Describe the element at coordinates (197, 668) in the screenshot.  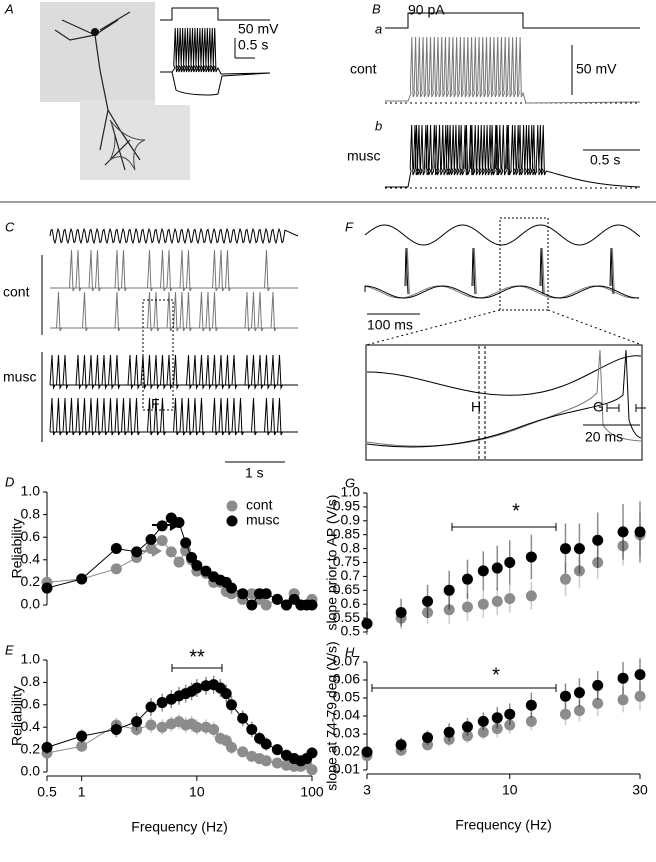
I see `significance-bracket` at that location.